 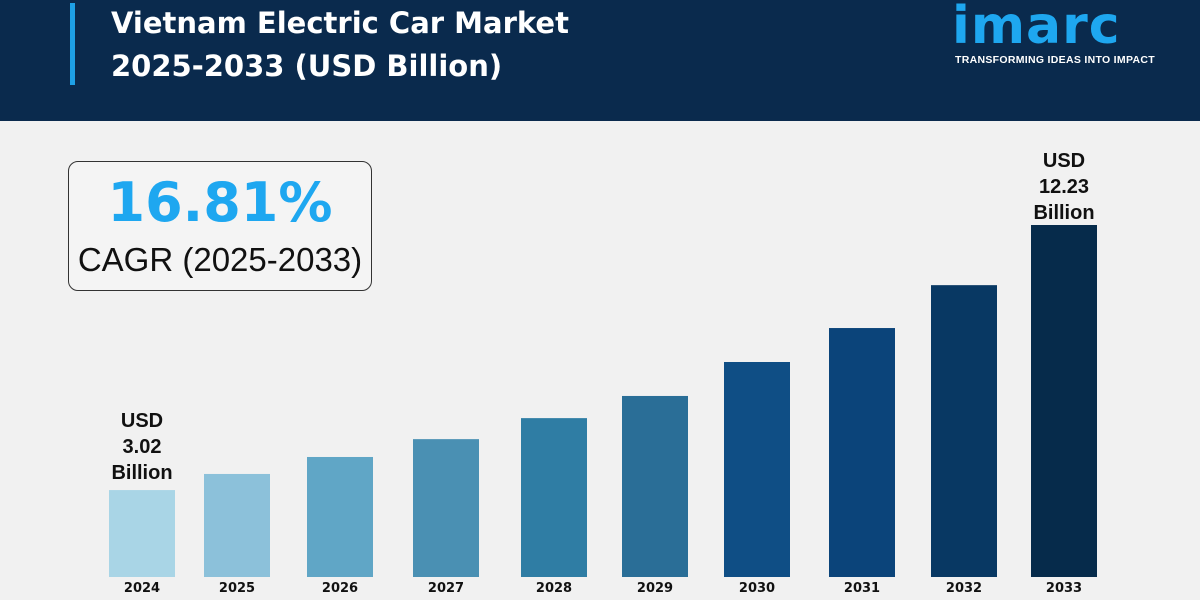 I want to click on x-tick-label: 2027, so click(x=446, y=588).